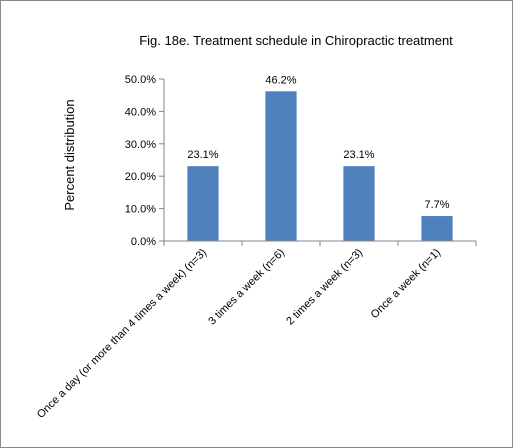 Image resolution: width=513 pixels, height=448 pixels. What do you see at coordinates (406, 284) in the screenshot?
I see `x-tick-label: Once a week (n=1)` at bounding box center [406, 284].